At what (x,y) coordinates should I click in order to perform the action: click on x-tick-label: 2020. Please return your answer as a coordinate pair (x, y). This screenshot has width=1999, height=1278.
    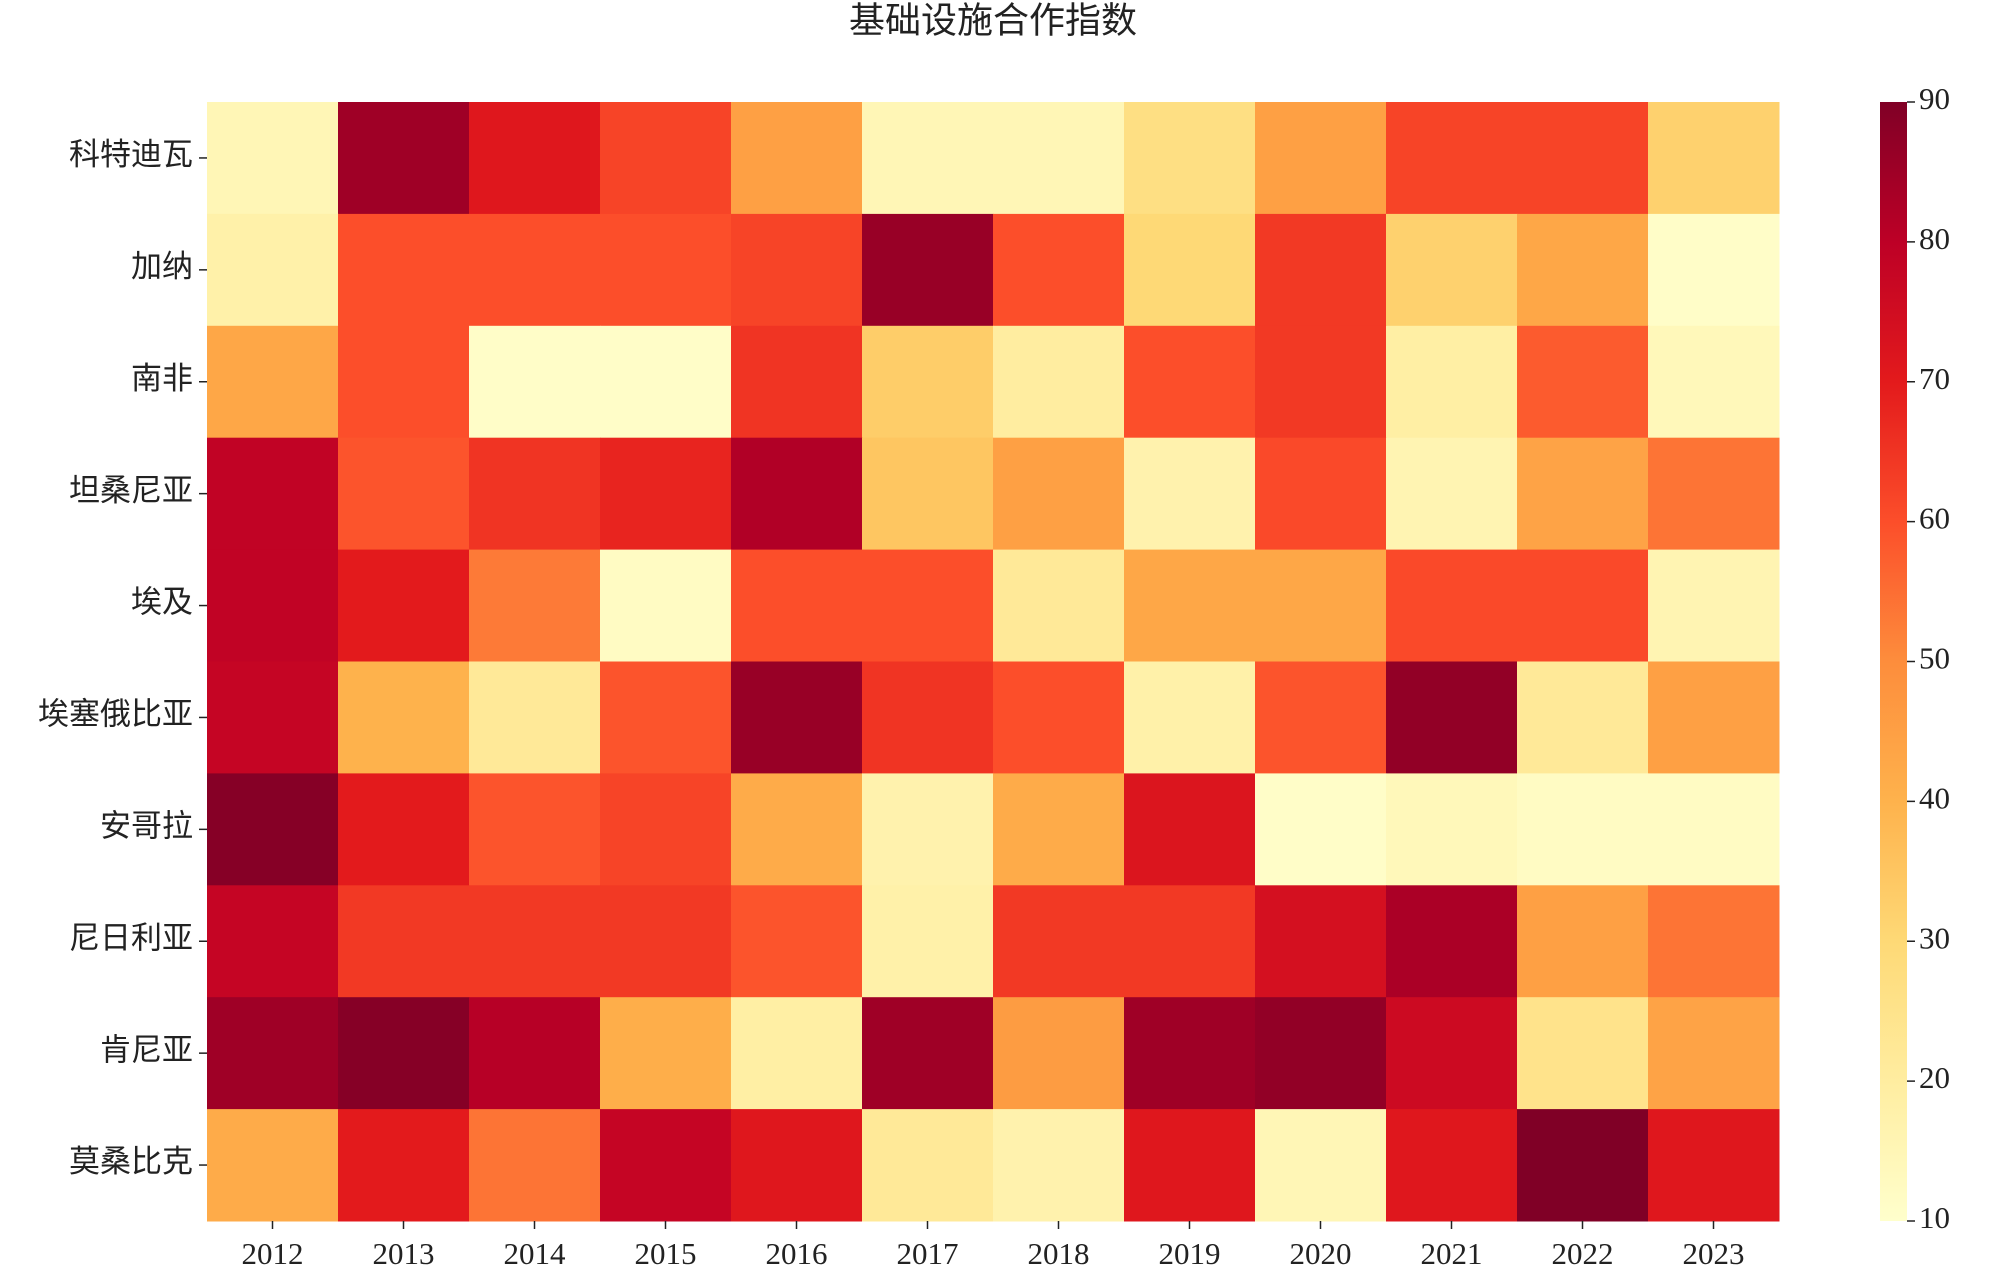
    Looking at the image, I should click on (1321, 1253).